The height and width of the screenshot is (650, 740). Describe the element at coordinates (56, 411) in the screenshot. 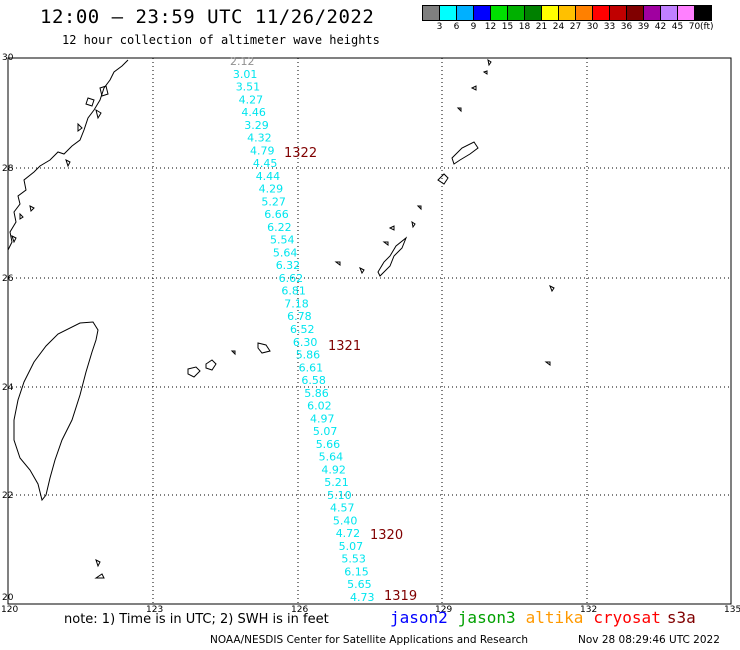

I see `taiwan-coastline` at that location.